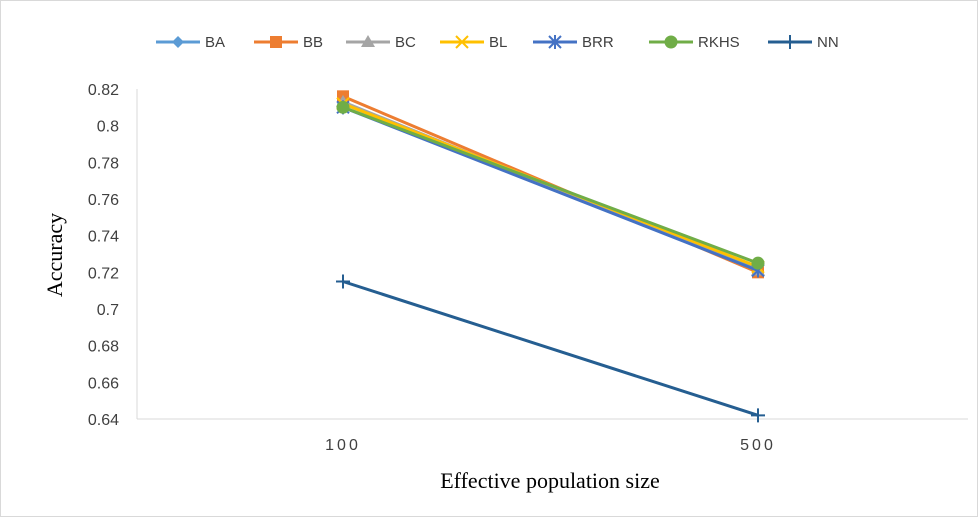  What do you see at coordinates (462, 42) in the screenshot?
I see `marker-x` at bounding box center [462, 42].